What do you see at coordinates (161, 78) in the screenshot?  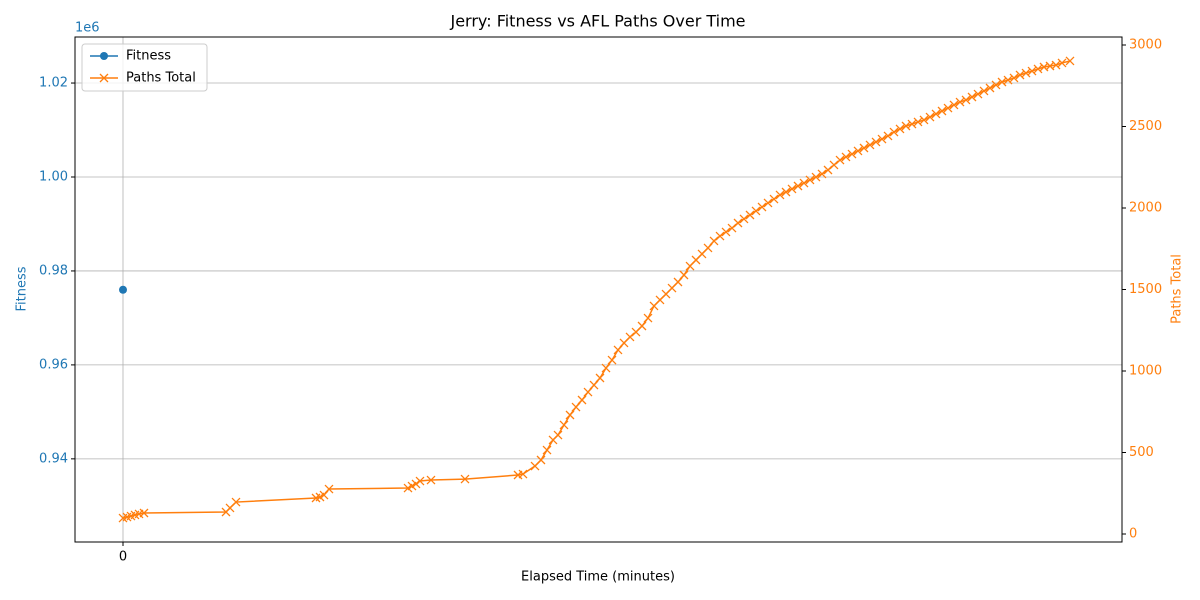 I see `legend-label: Paths Total` at bounding box center [161, 78].